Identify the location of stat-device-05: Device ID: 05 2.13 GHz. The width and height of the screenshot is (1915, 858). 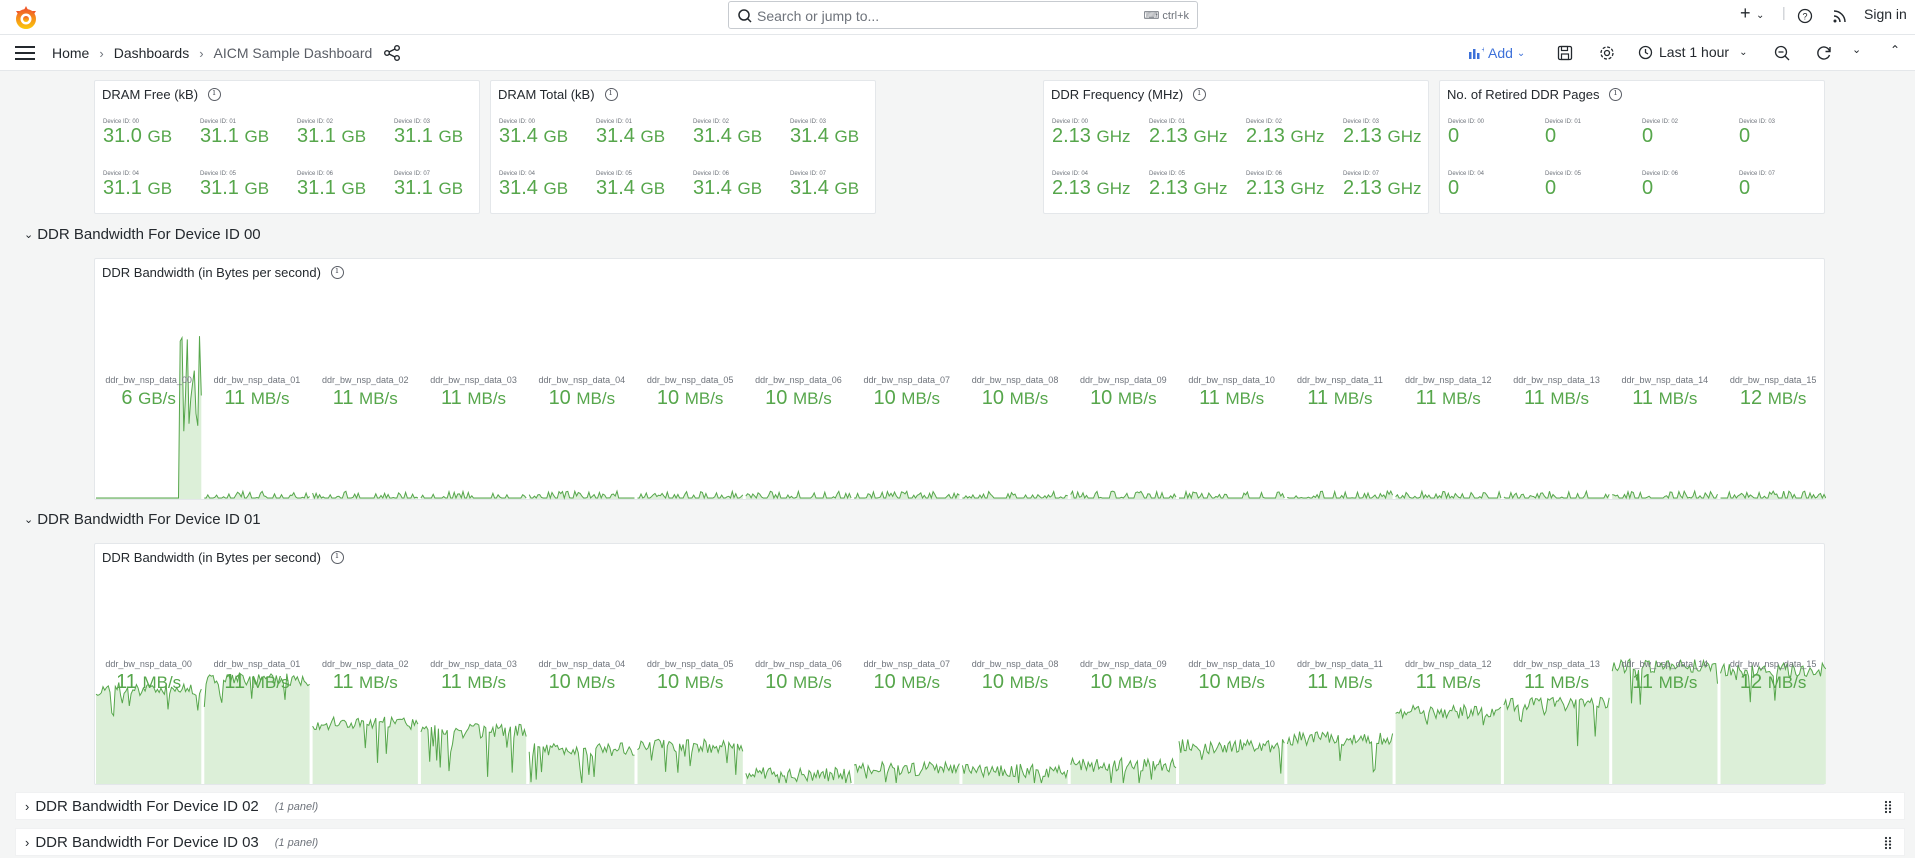
(1188, 185).